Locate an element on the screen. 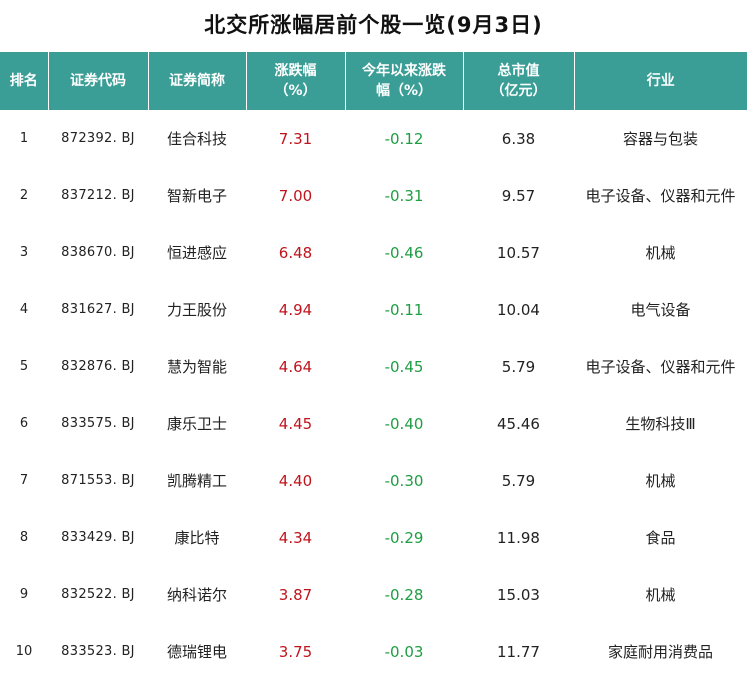 This screenshot has width=747, height=680. cell-code: 872392. BJ is located at coordinates (98, 138).